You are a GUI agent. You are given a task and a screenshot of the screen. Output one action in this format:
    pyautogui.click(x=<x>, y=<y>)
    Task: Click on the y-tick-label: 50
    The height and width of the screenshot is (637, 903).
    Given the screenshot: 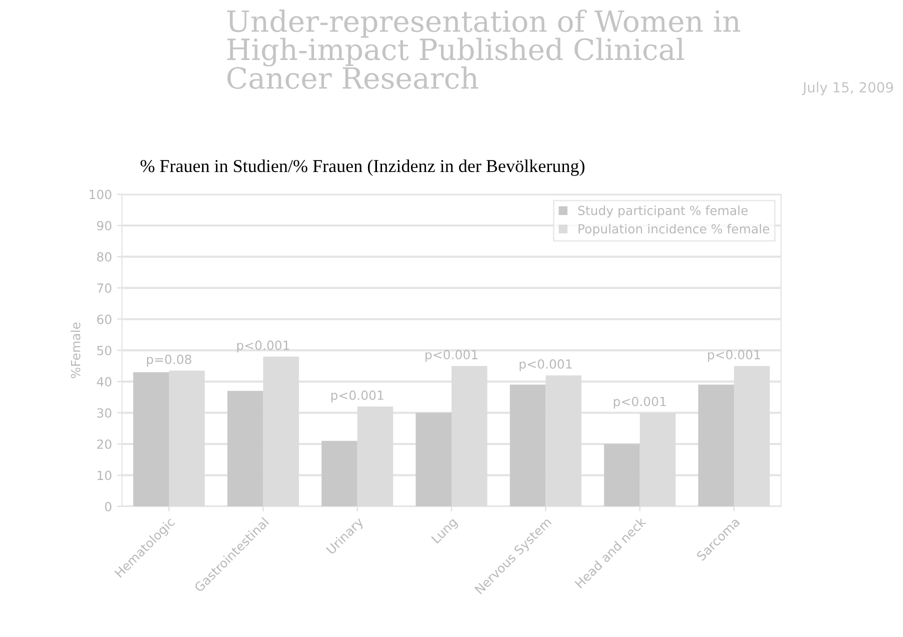 What is the action you would take?
    pyautogui.click(x=104, y=351)
    